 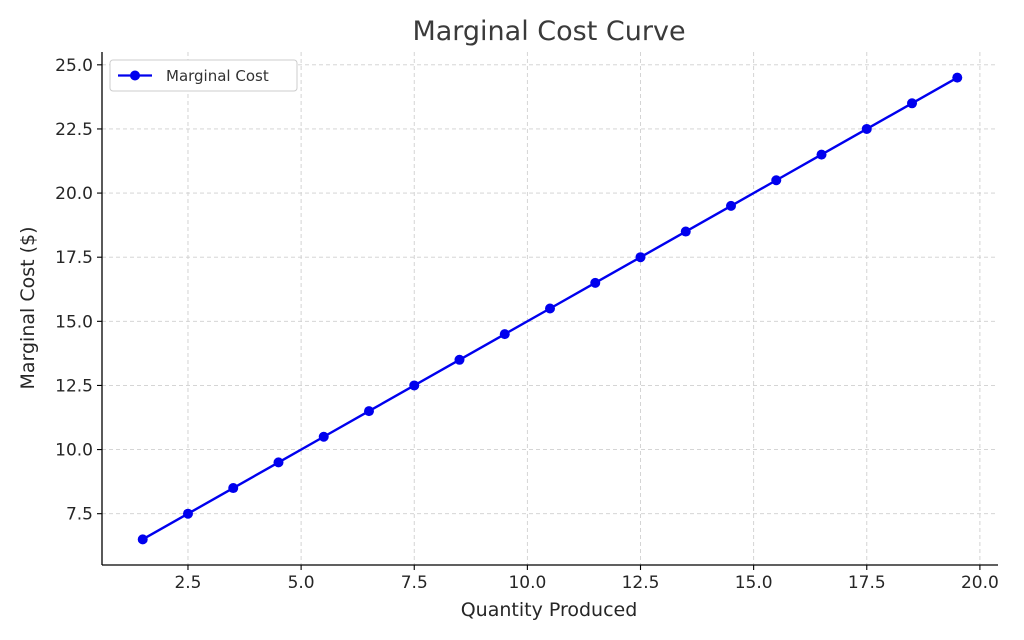 I want to click on legend-marker, so click(x=135, y=75).